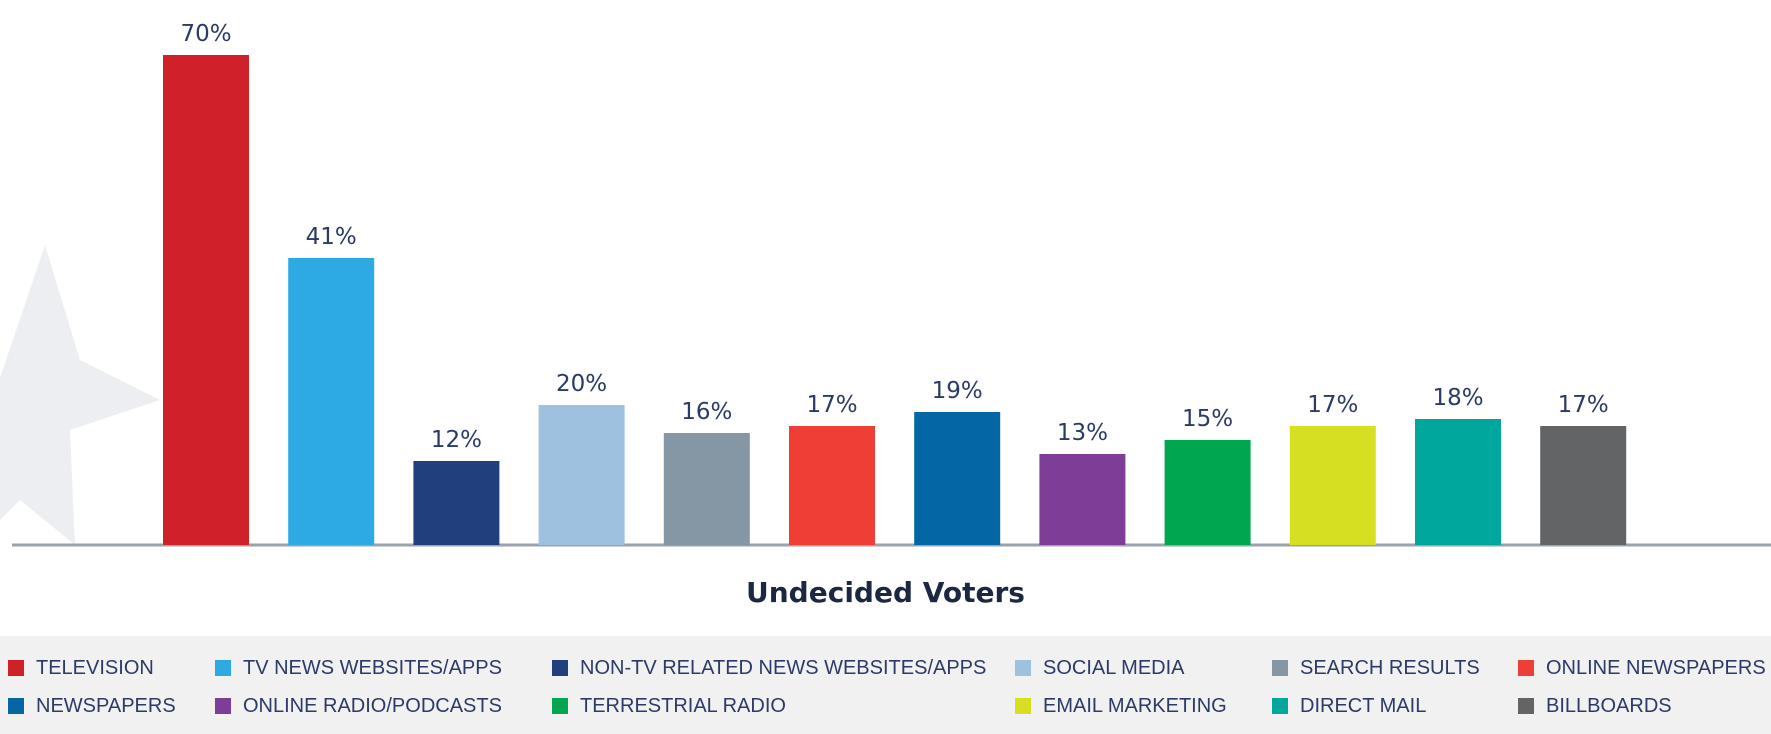 The image size is (1771, 734). I want to click on data-label-search-results: 16%, so click(706, 412).